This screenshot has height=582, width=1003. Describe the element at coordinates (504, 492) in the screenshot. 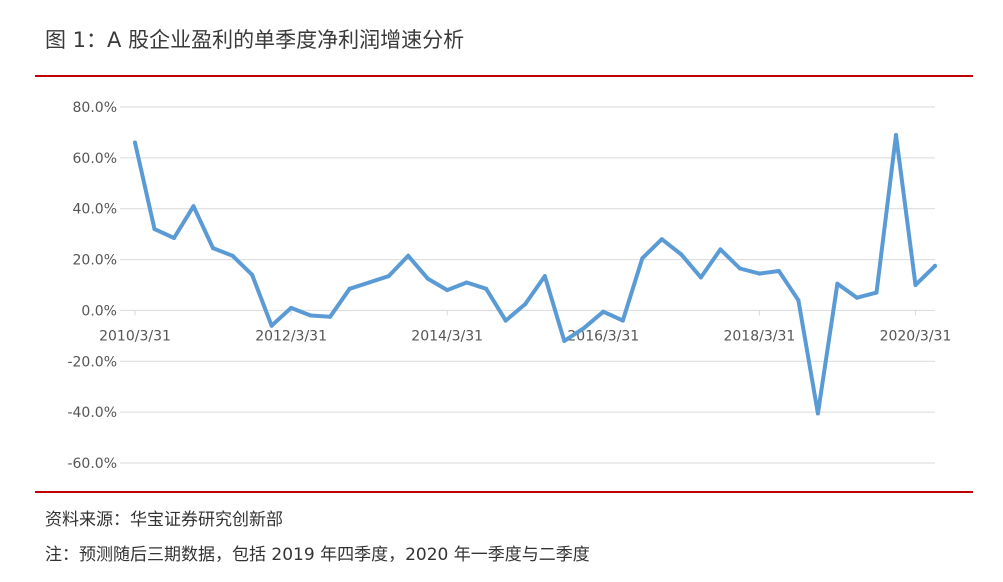

I see `bottom-divider` at that location.